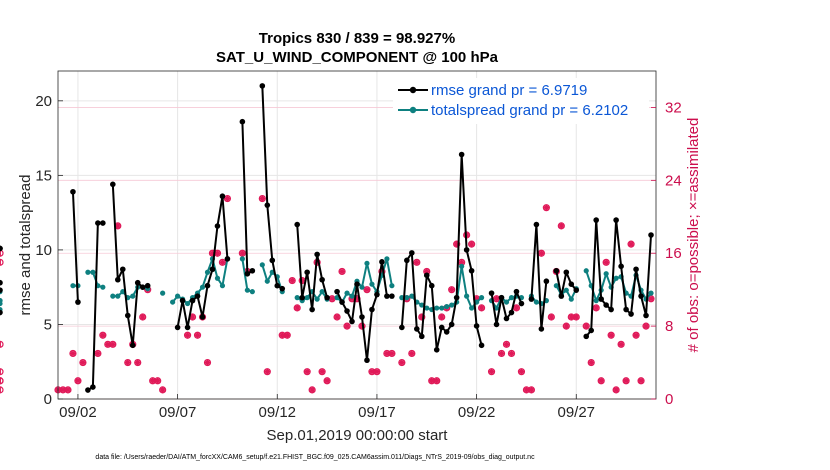  I want to click on legend-spread-label: totalspread grand pr = 6.2102, so click(529, 110).